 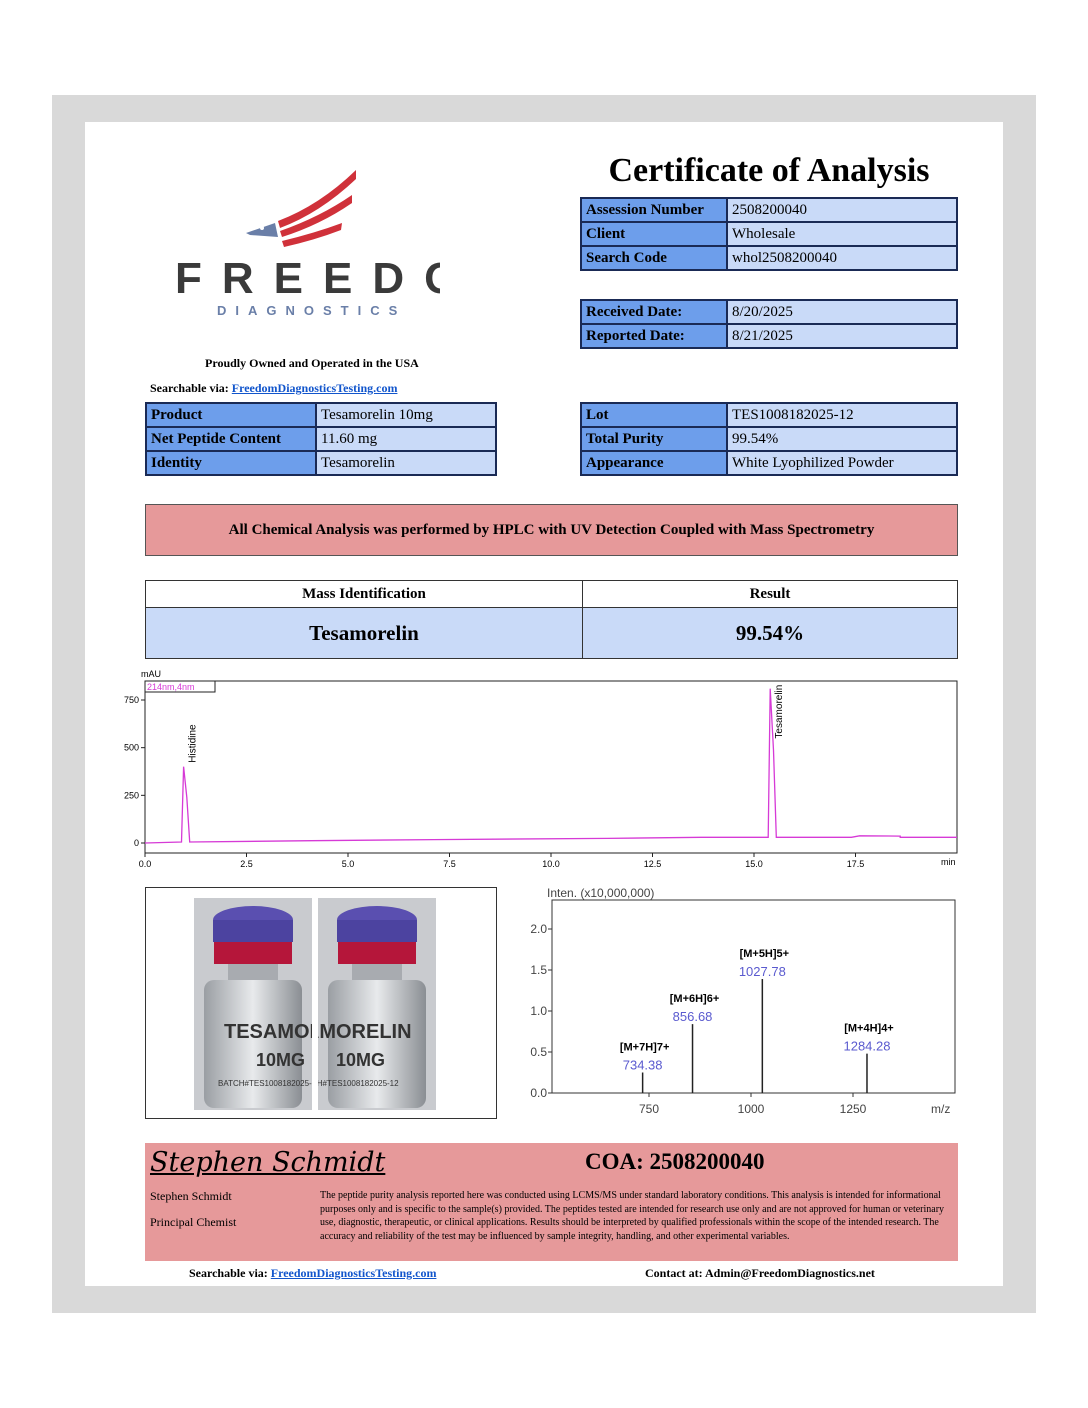 What do you see at coordinates (760, 1273) in the screenshot?
I see `footer-contact: Contact at: Admin@FreedomDiagnostics.net` at bounding box center [760, 1273].